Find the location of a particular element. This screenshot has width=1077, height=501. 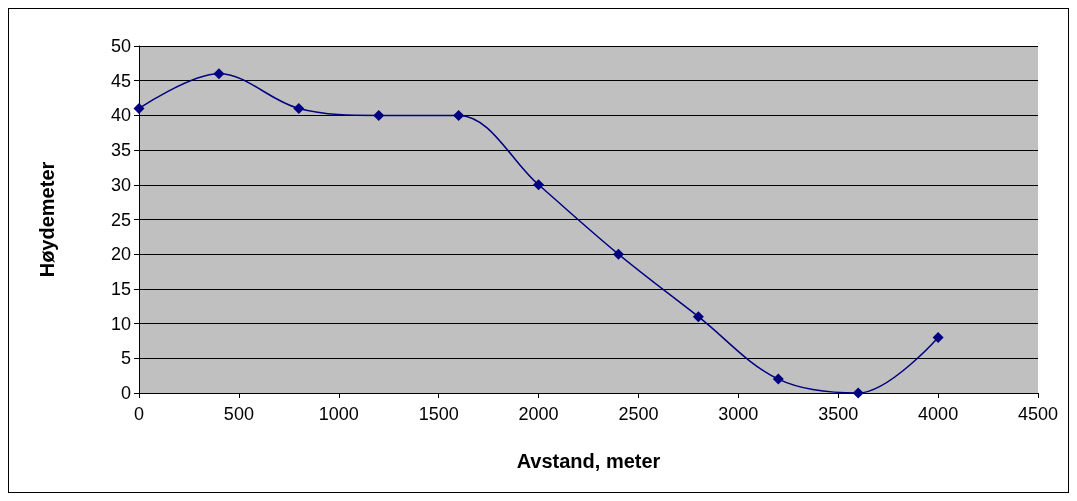

x-tick-label: 4500 is located at coordinates (1038, 414).